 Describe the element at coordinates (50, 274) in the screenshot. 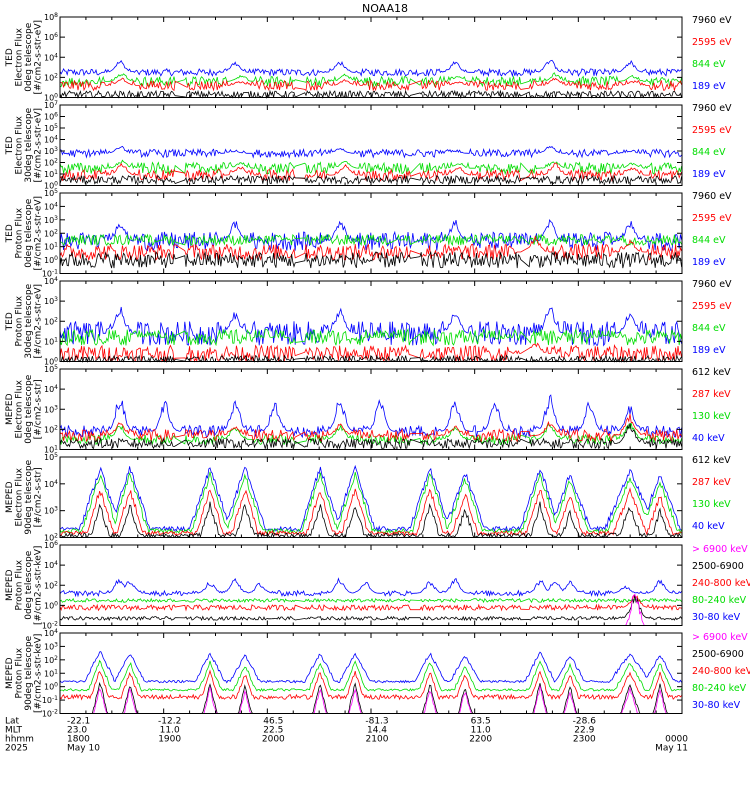

I see `y-tick-label: 10⁻¹` at that location.